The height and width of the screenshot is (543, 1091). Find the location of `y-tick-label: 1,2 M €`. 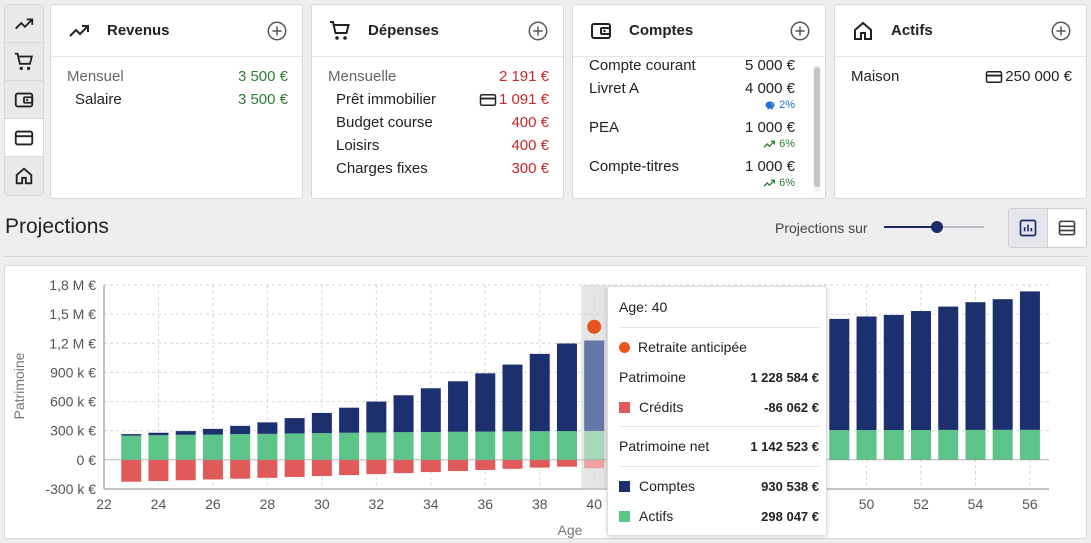

y-tick-label: 1,2 M € is located at coordinates (72, 343).